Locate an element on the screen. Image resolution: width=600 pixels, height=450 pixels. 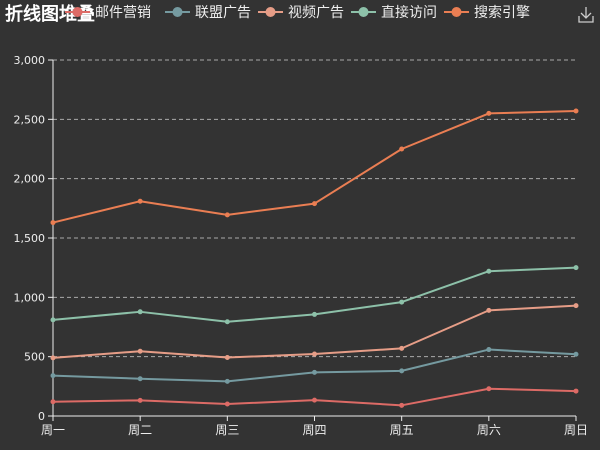
series-联盟广告 is located at coordinates (314, 365).